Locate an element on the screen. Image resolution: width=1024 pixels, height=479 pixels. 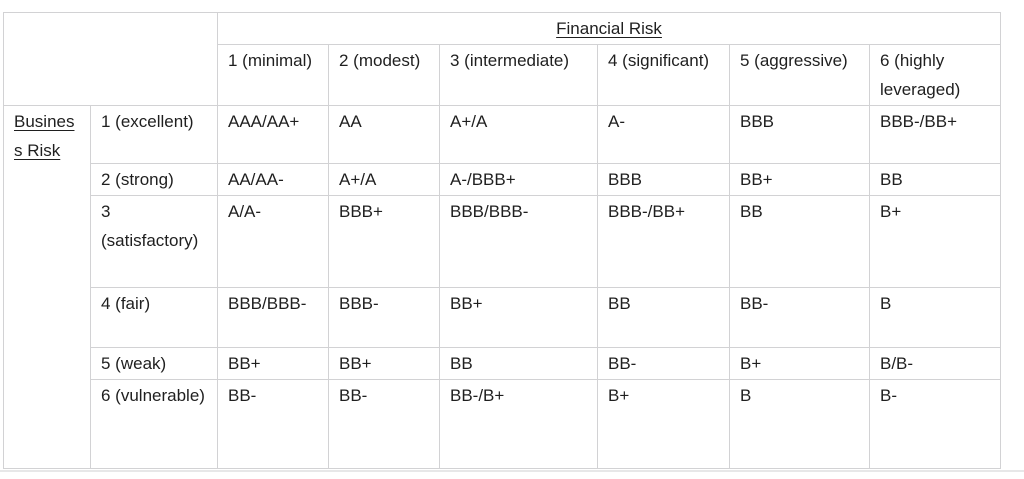
page-divider is located at coordinates (512, 471).